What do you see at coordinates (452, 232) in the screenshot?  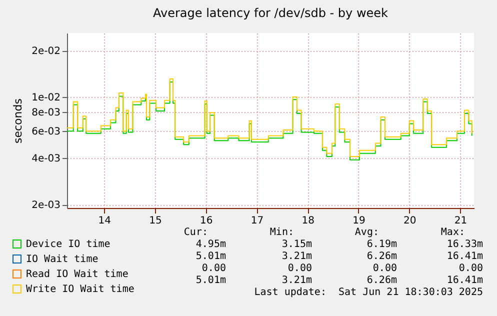 I see `text: Max:` at bounding box center [452, 232].